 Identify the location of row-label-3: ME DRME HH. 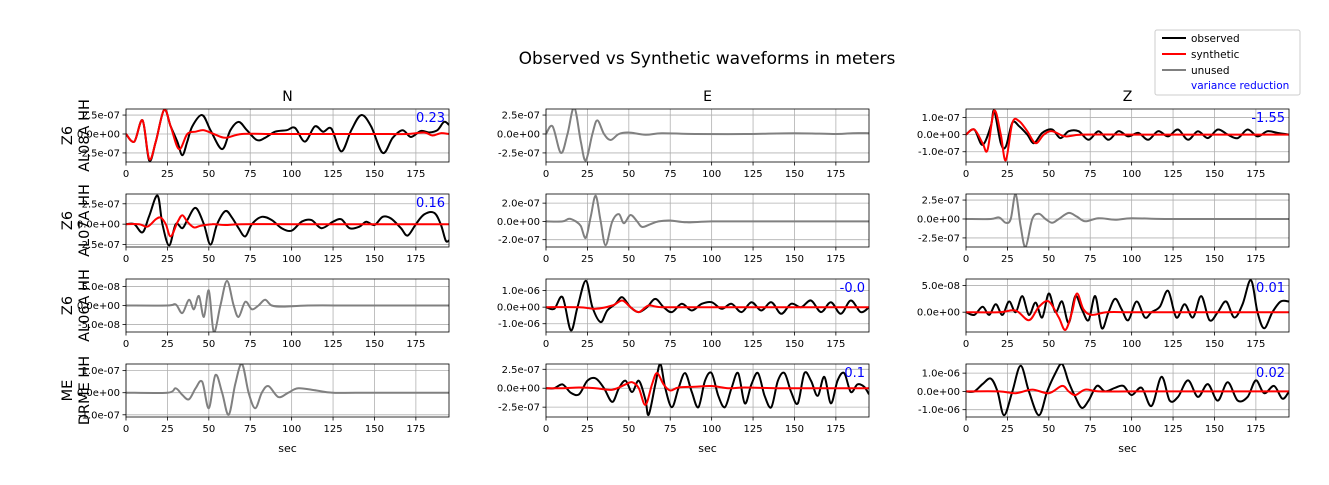
(76, 390).